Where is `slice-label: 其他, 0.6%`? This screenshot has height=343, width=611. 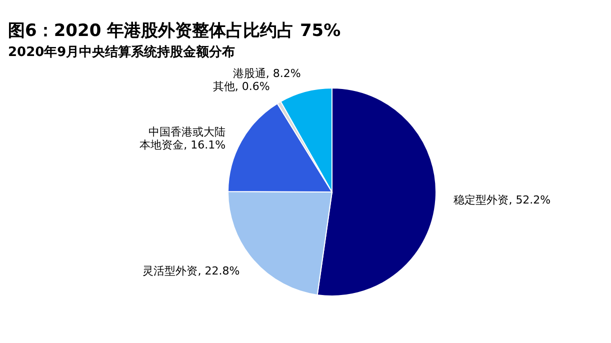
slice-label: 其他, 0.6% is located at coordinates (241, 87).